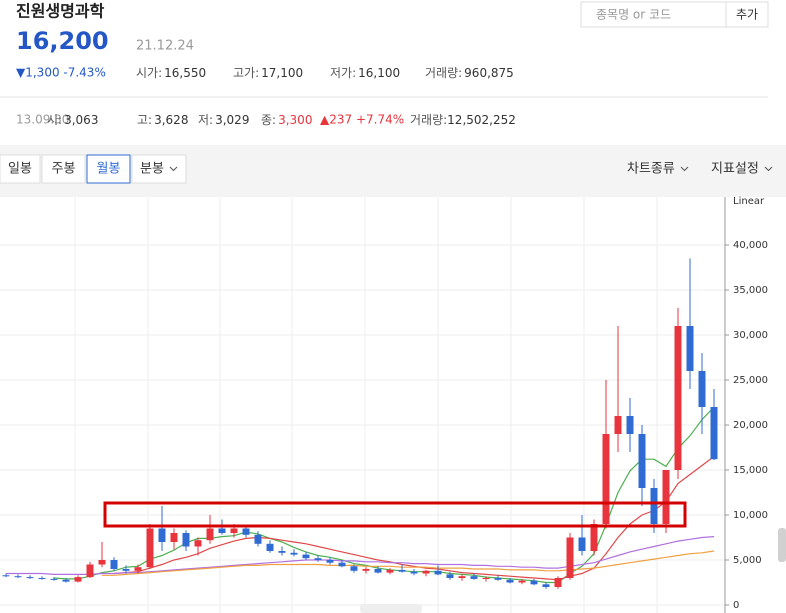 This screenshot has height=613, width=786. I want to click on hover-stat: 종: 3,300, so click(286, 120).